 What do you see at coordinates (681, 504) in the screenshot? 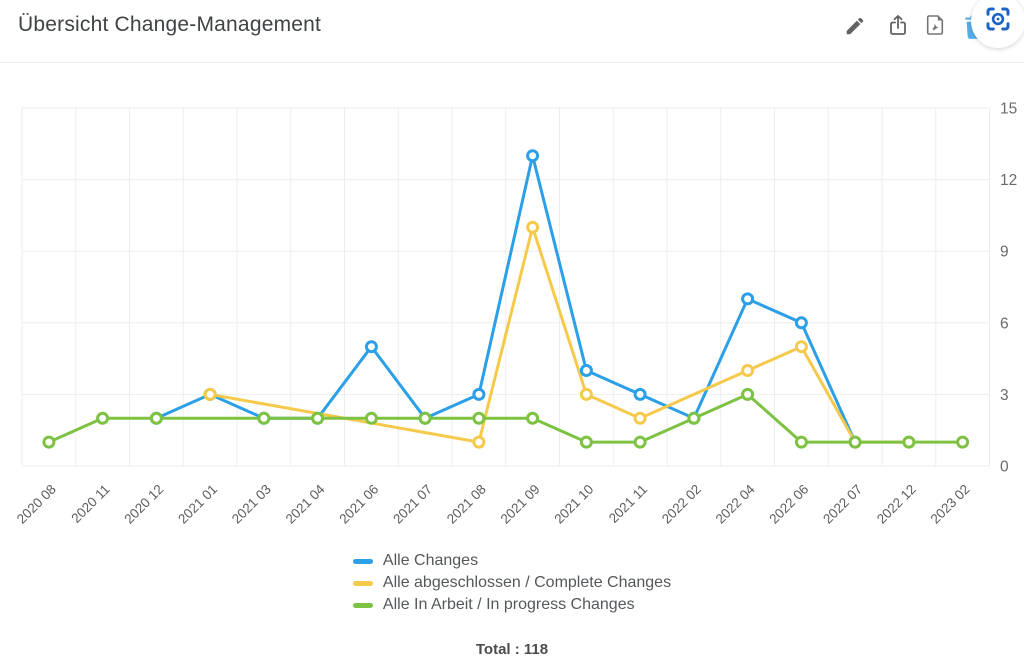
I see `x-tick-label: 2022 02` at bounding box center [681, 504].